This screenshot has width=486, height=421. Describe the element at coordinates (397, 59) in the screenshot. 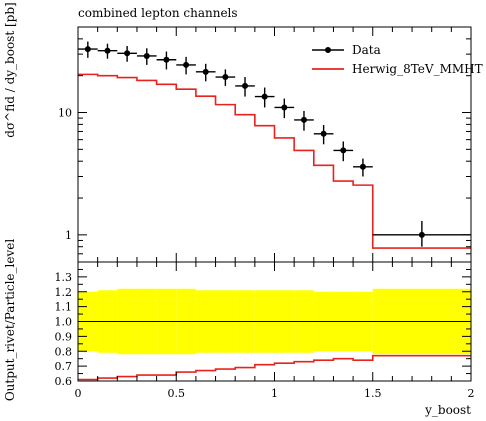

I see `legend: Data Herwig_8TeV_MMHT` at that location.